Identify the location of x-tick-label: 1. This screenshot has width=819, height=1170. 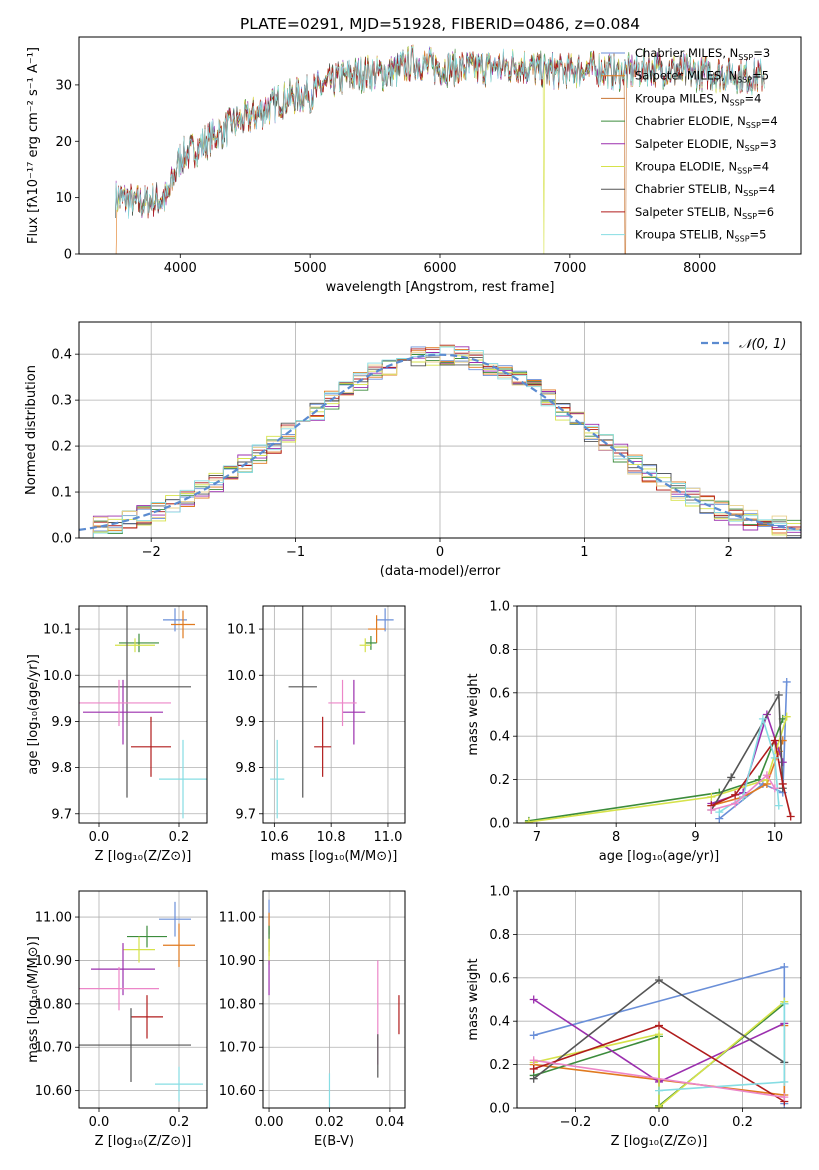
(584, 552).